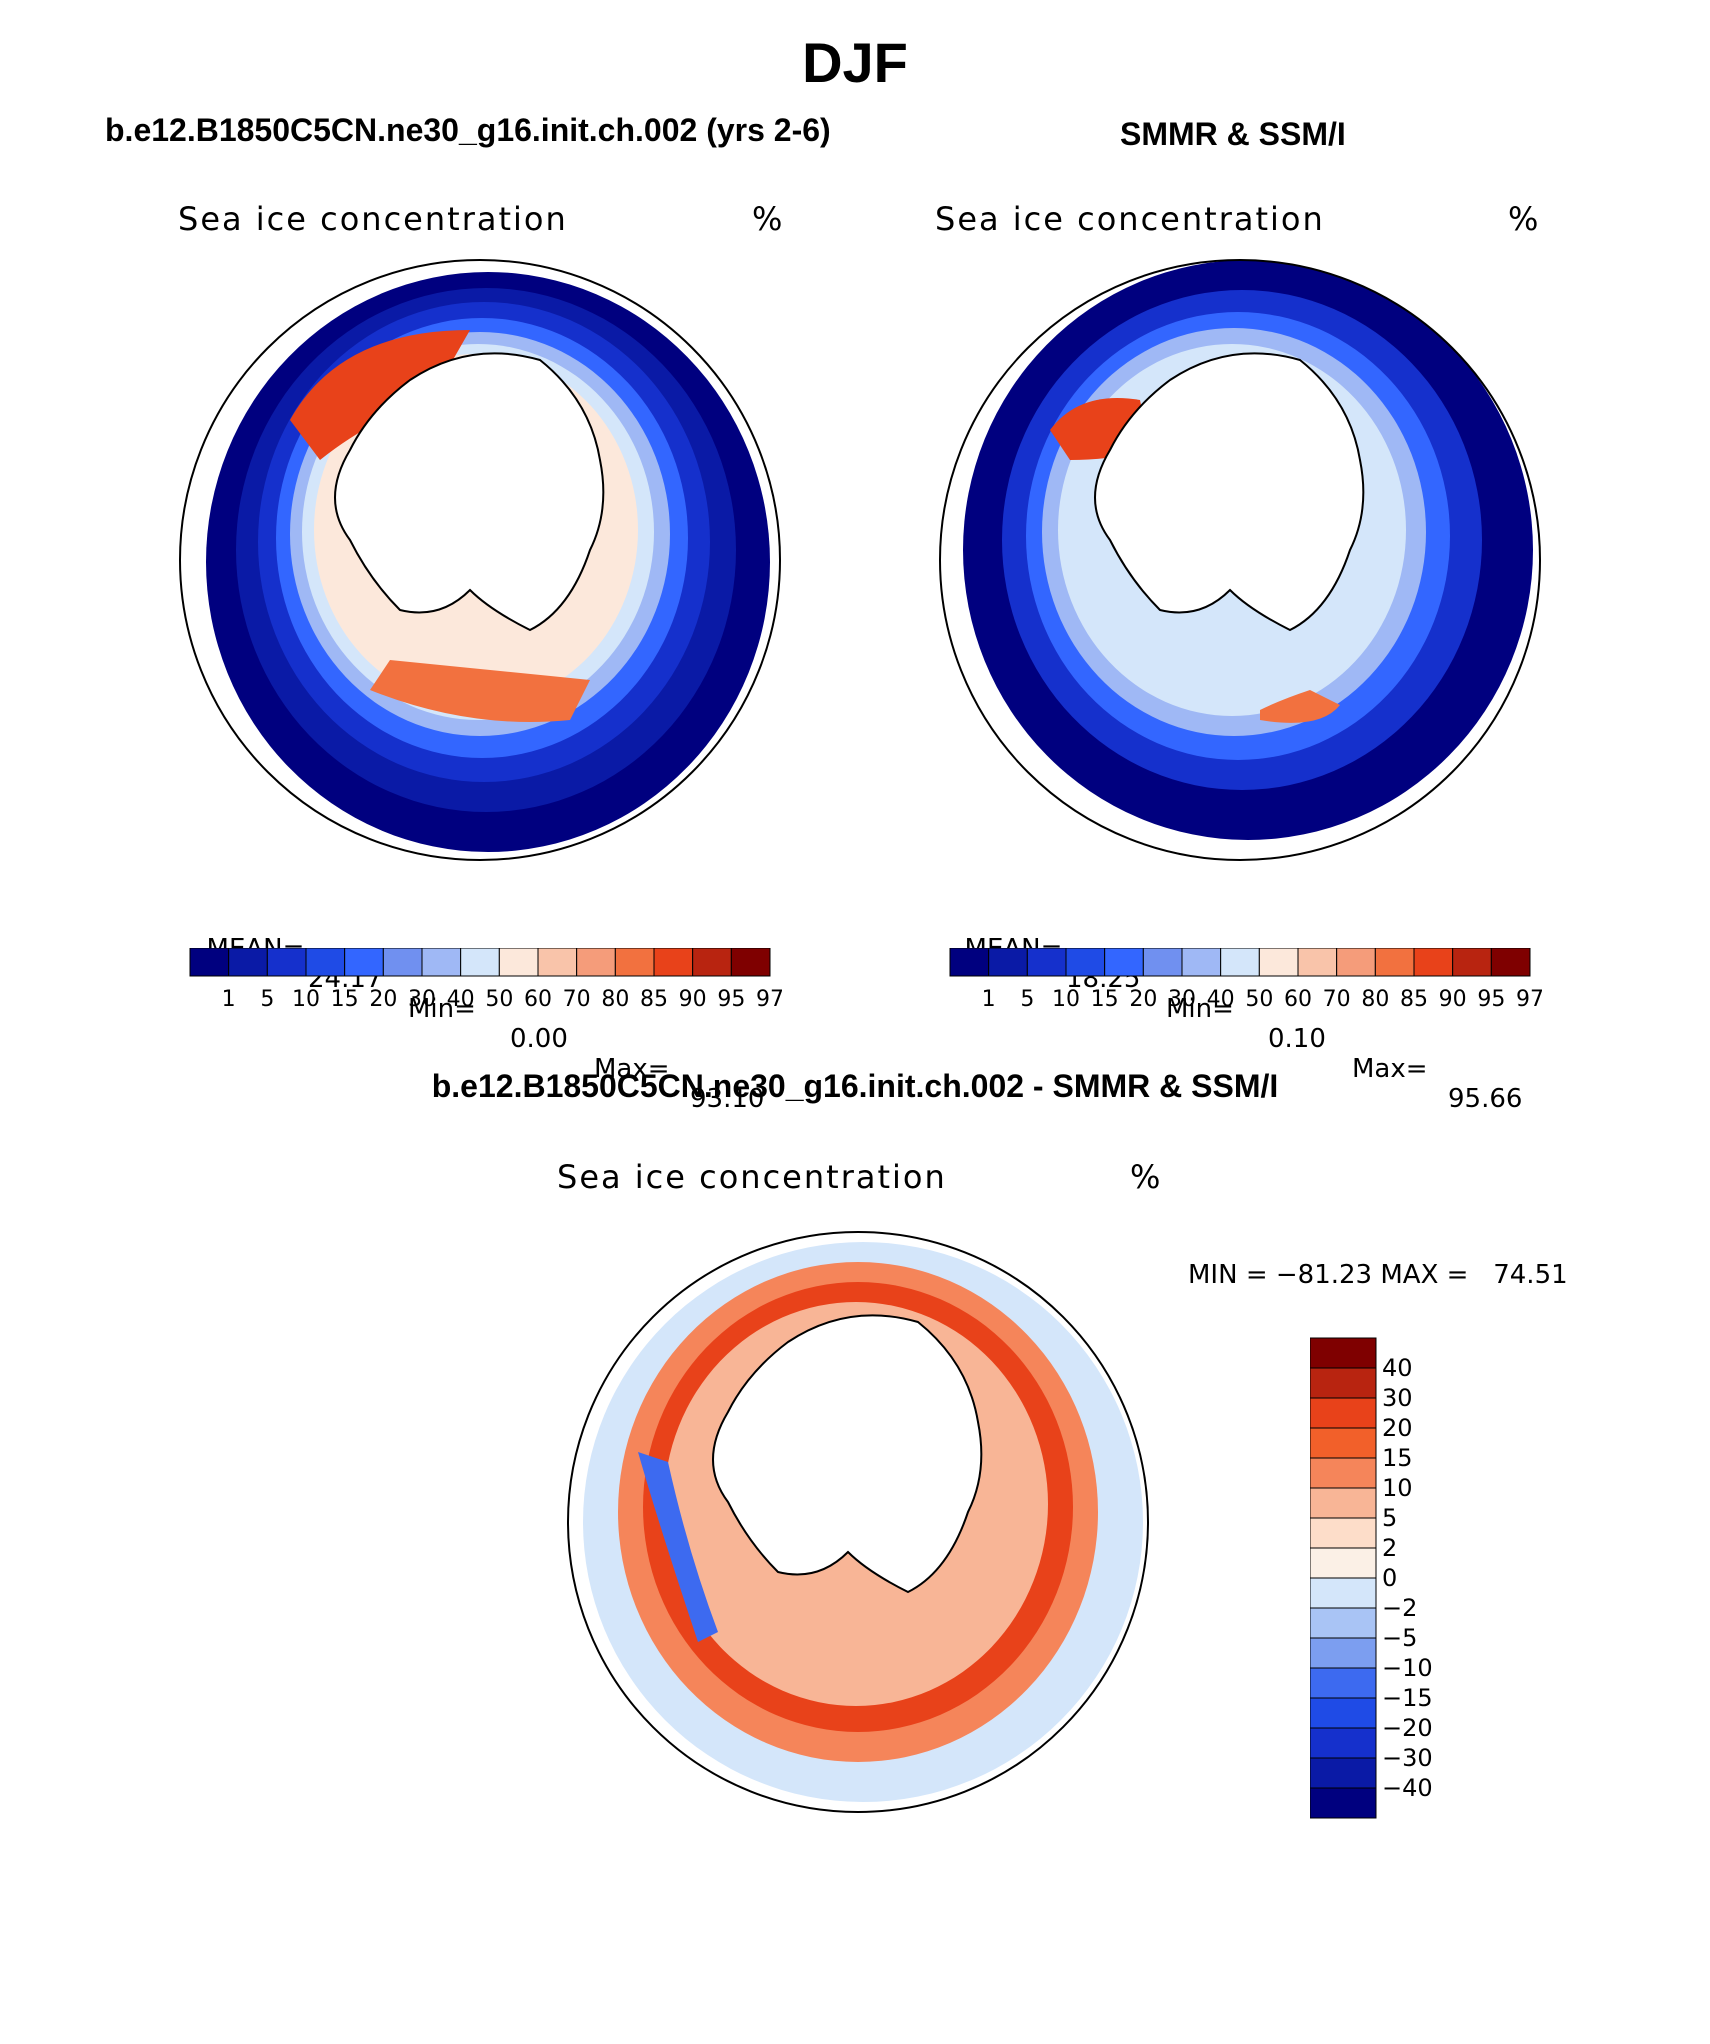 Image resolution: width=1710 pixels, height=2044 pixels. Describe the element at coordinates (989, 999) in the screenshot. I see `obs-colorbar-tick-label: 1` at that location.